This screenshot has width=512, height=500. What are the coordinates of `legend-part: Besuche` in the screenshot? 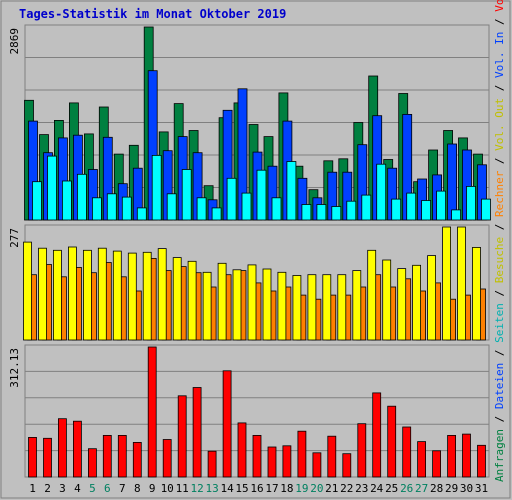 It's located at (499, 260).